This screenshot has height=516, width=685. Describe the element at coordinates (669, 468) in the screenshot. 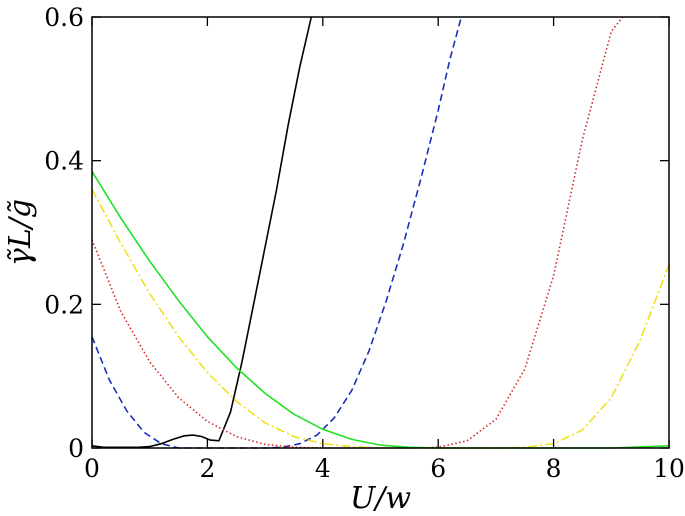

I see `x-tick-label: 10` at that location.